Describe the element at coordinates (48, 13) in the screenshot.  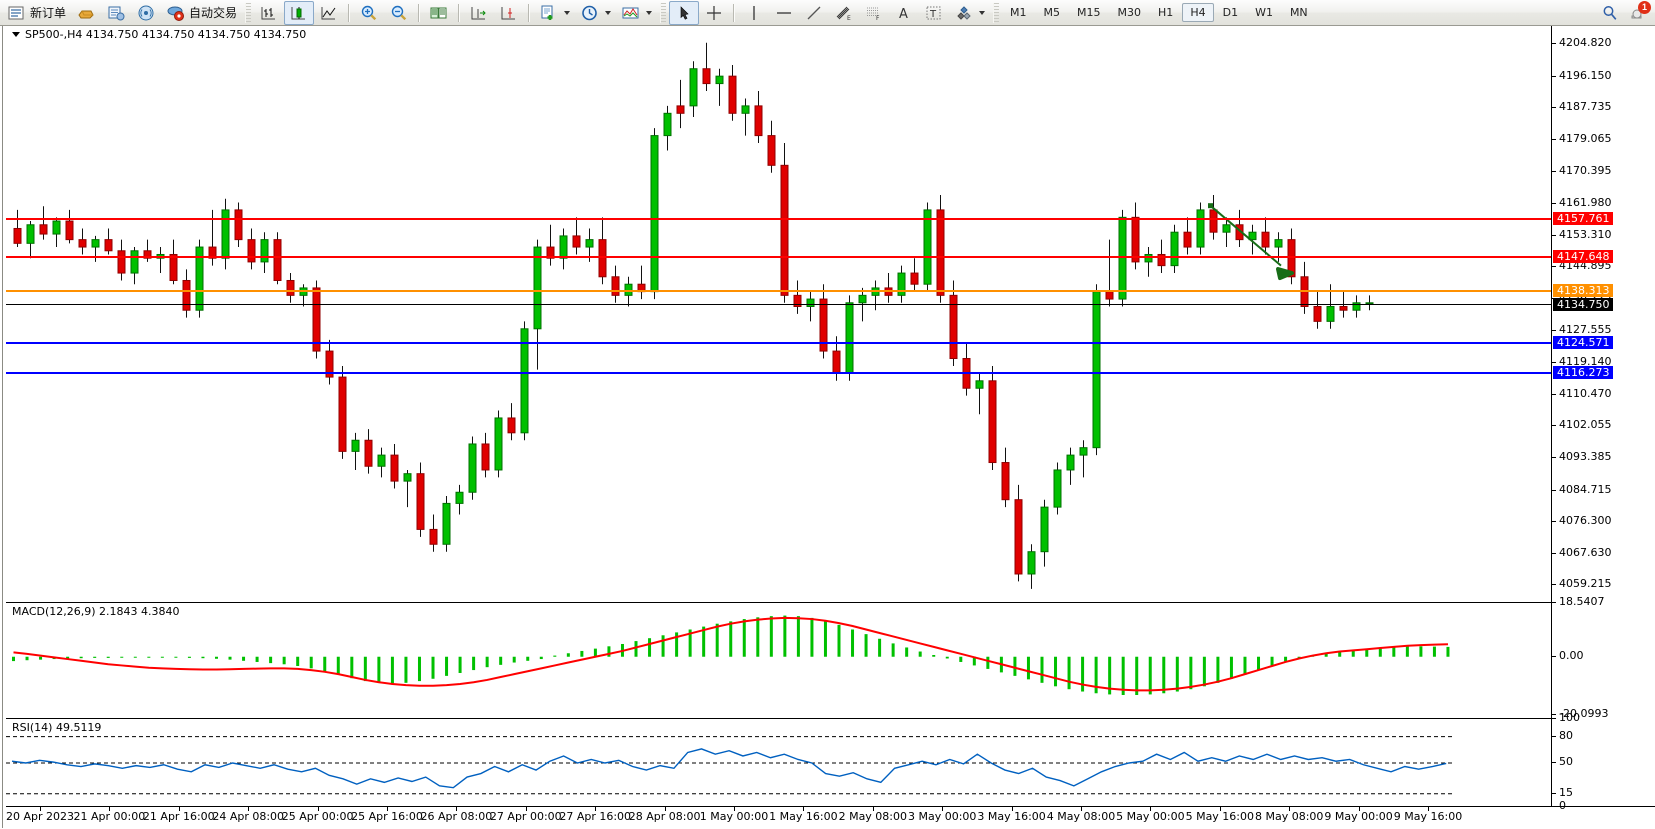
I see `new-order-label: 新订单` at that location.